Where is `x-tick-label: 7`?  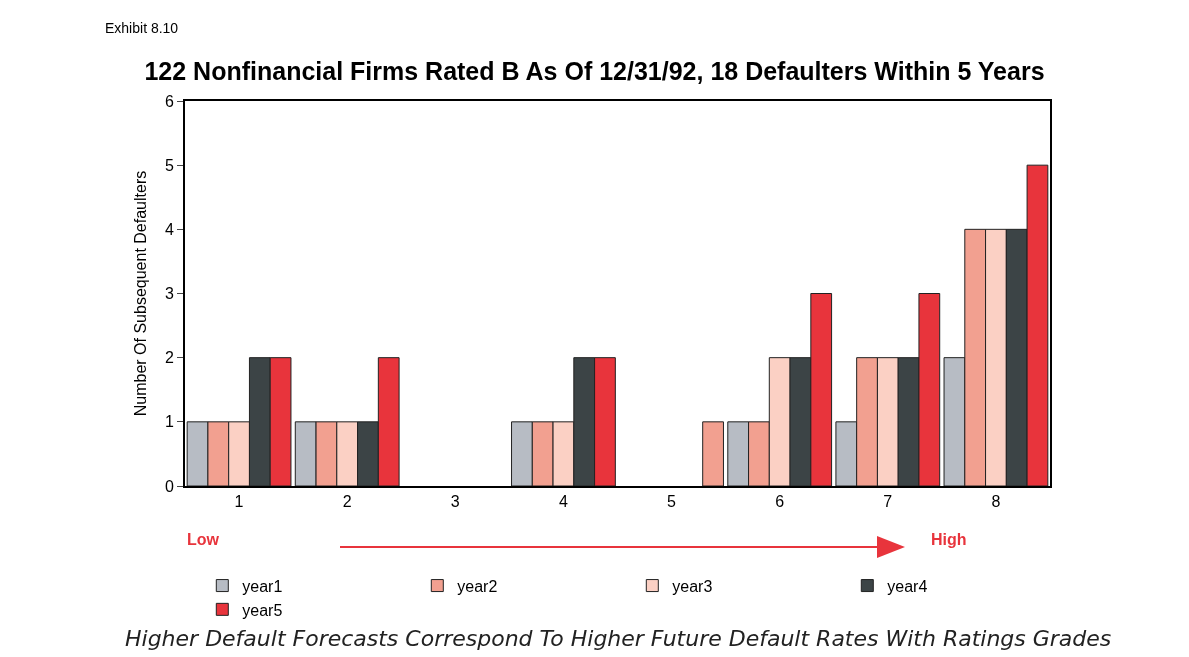 x-tick-label: 7 is located at coordinates (888, 502).